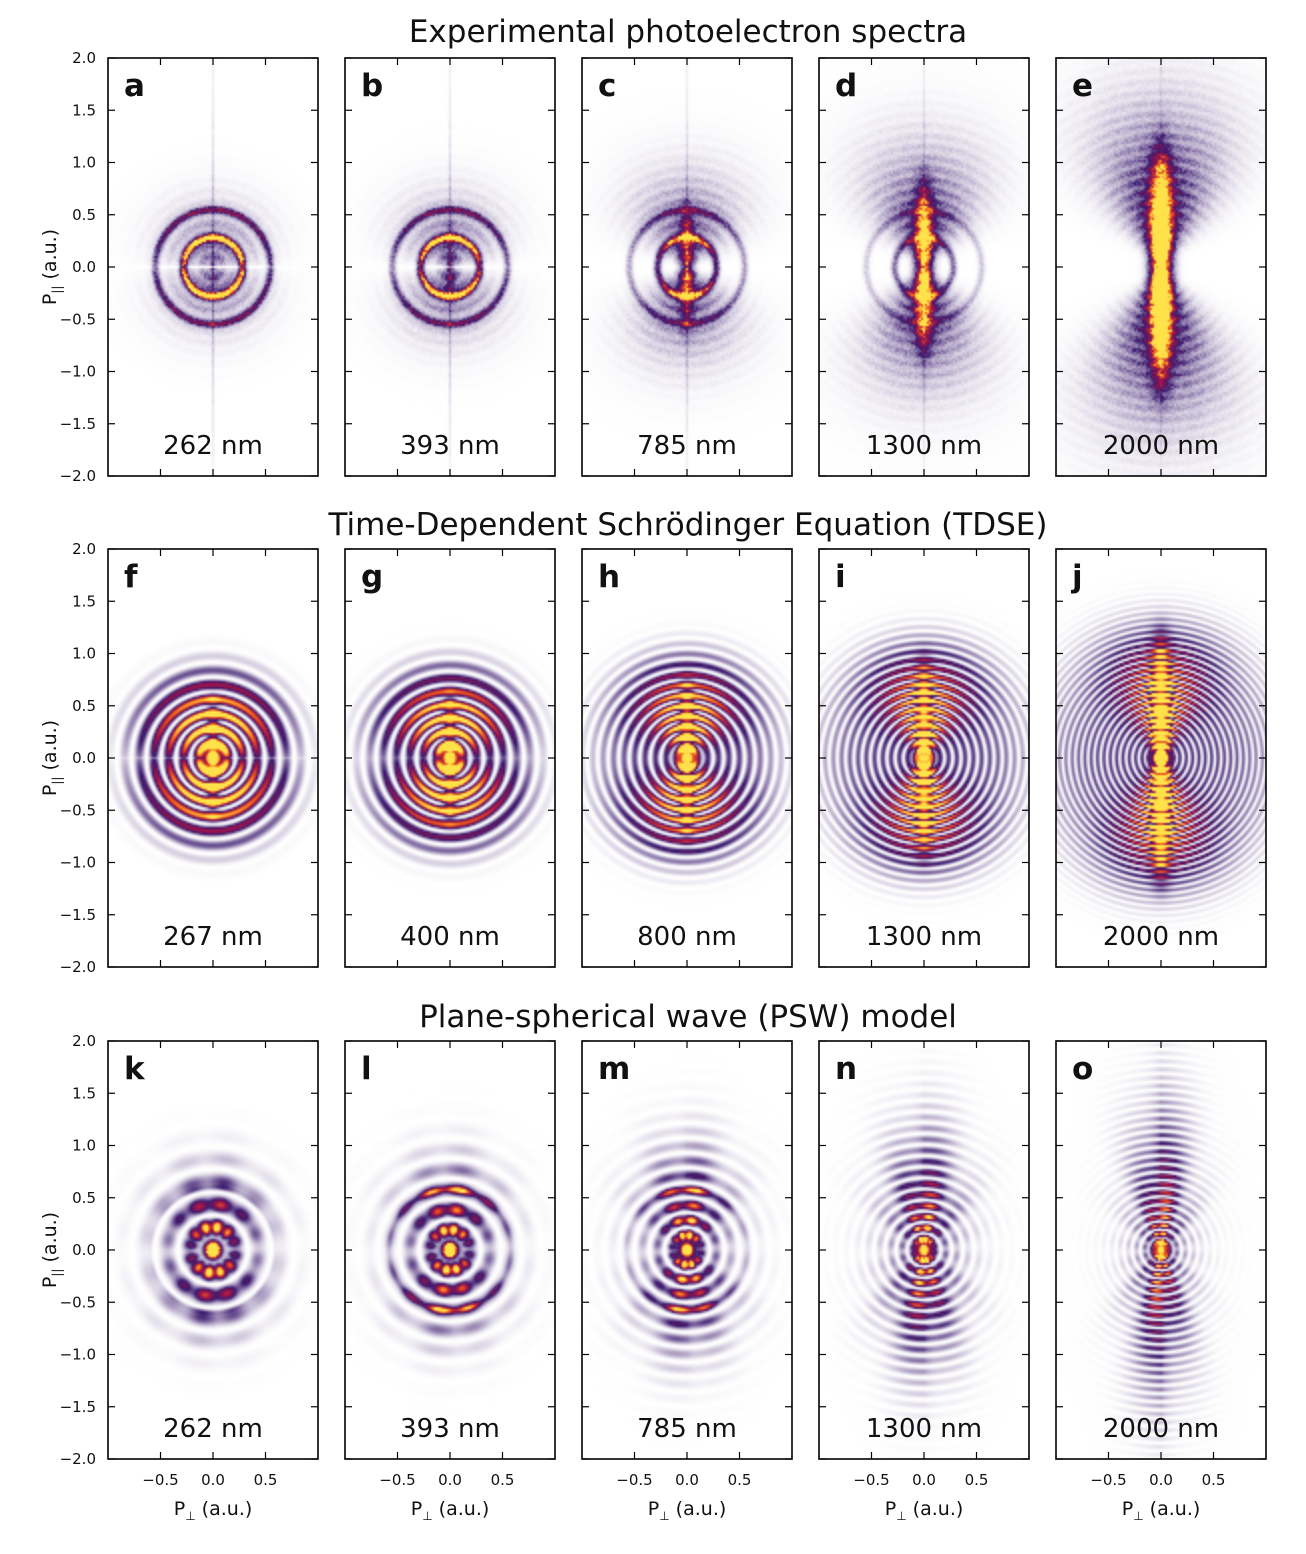  I want to click on heatmap-e, so click(1161, 267).